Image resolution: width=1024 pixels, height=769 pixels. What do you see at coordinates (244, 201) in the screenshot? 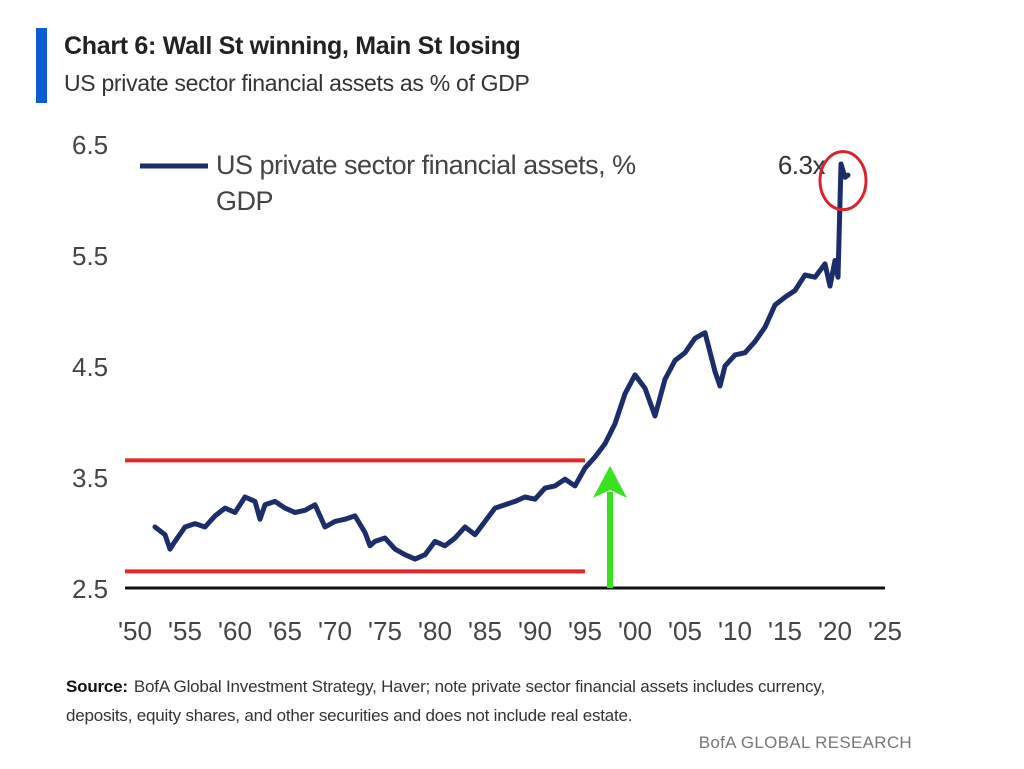
I see `legend-label-line-2: GDP` at bounding box center [244, 201].